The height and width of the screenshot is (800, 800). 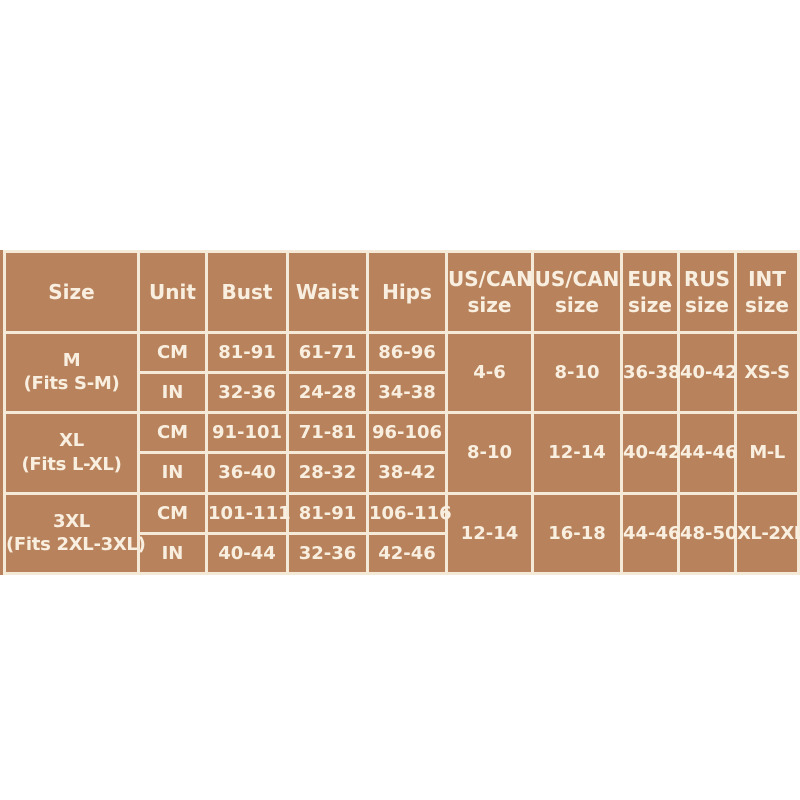 I want to click on column-header-hips: Hips, so click(x=407, y=292).